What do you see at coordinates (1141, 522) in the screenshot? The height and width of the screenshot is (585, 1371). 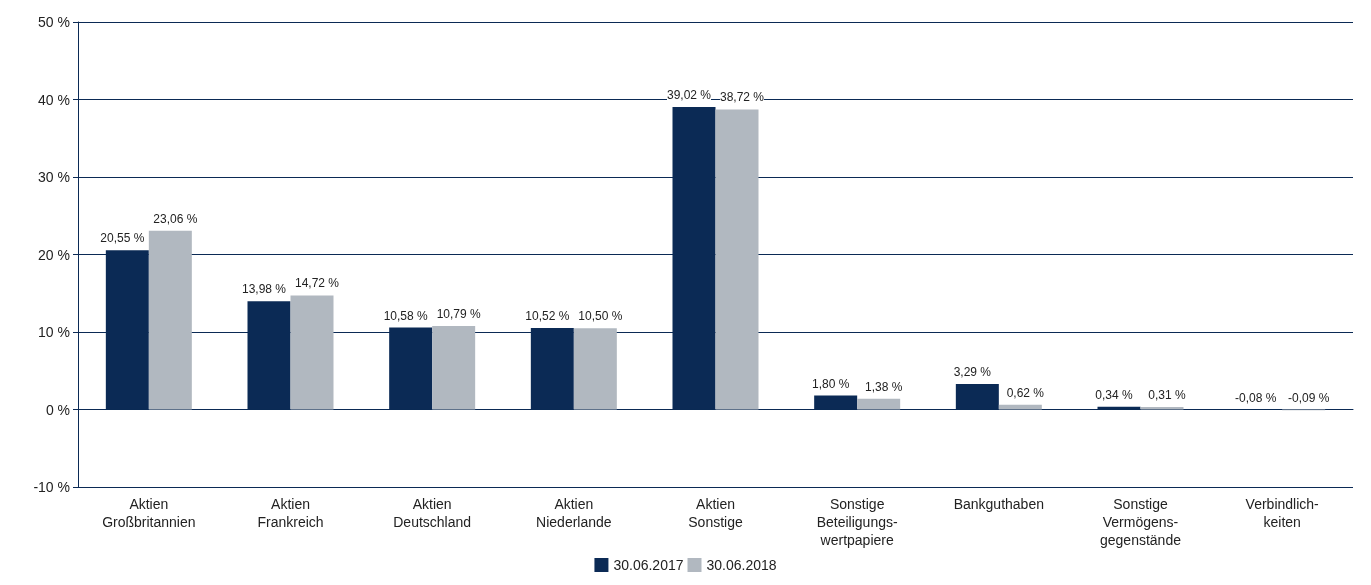 I see `x-tick-label: Sonstige Vermögens- gegenstände` at bounding box center [1141, 522].